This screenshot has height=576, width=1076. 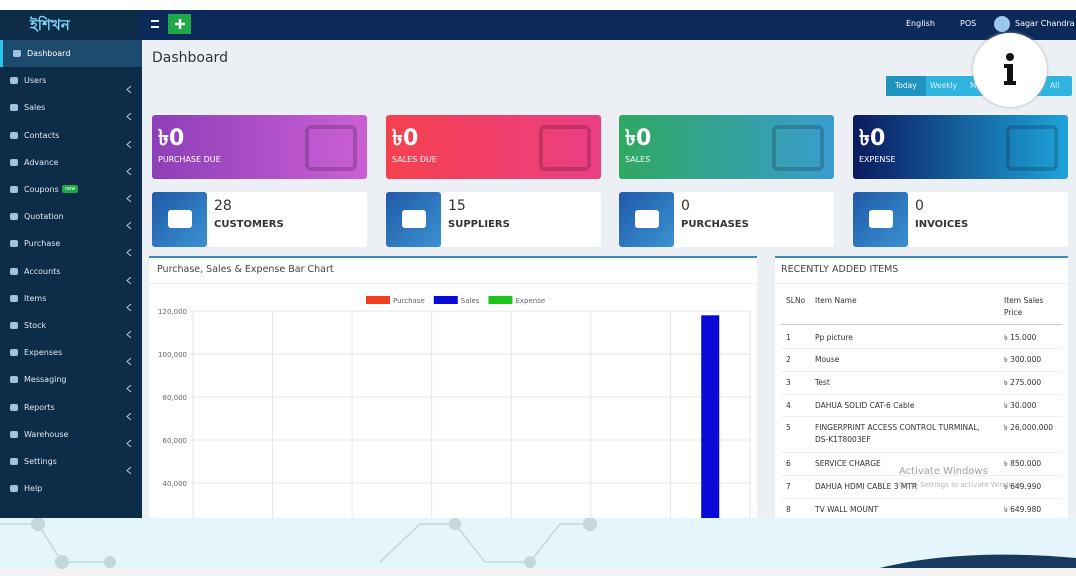 I want to click on menu-item: Settings, so click(x=71, y=461).